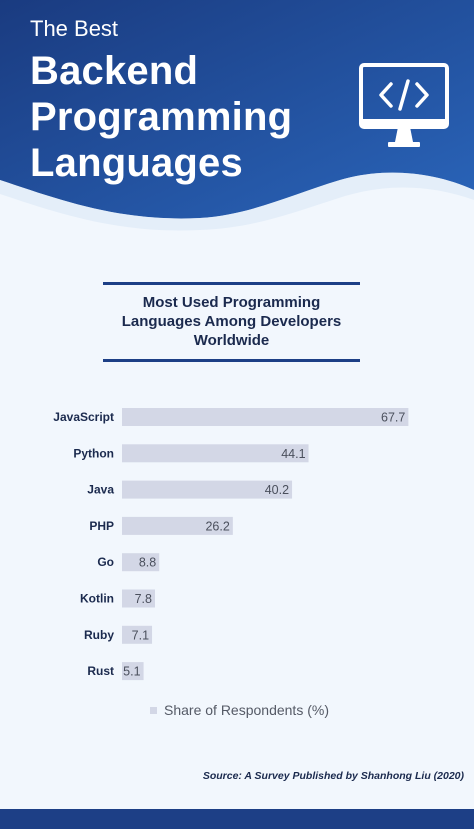 The height and width of the screenshot is (829, 474). What do you see at coordinates (100, 490) in the screenshot?
I see `category-label: Java` at bounding box center [100, 490].